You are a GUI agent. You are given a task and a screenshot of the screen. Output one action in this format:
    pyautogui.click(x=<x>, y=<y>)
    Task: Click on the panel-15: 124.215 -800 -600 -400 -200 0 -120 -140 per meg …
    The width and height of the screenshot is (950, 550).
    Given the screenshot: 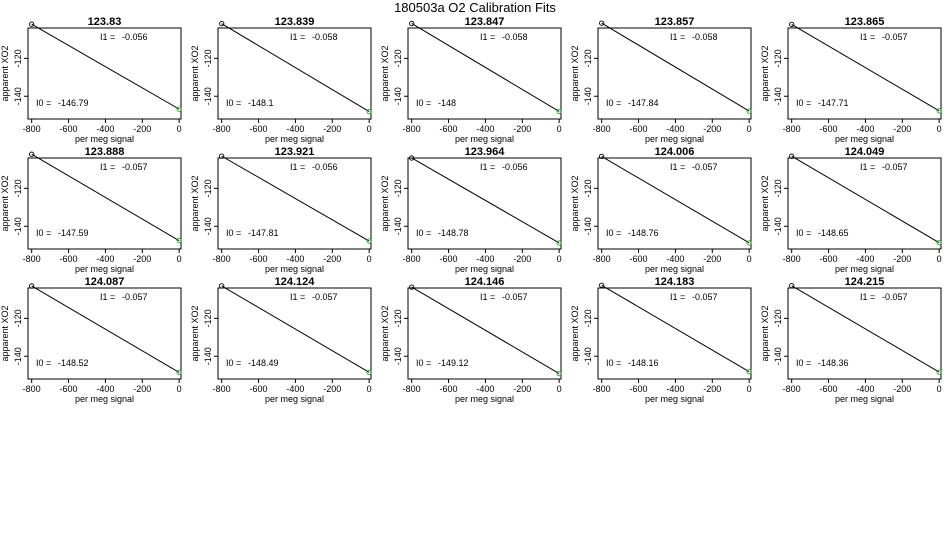 What is the action you would take?
    pyautogui.click(x=851, y=340)
    